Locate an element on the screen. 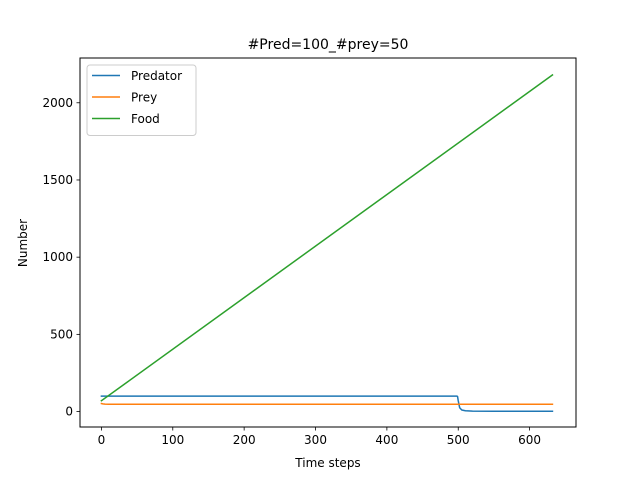  x-tick-label: 100 is located at coordinates (172, 440).